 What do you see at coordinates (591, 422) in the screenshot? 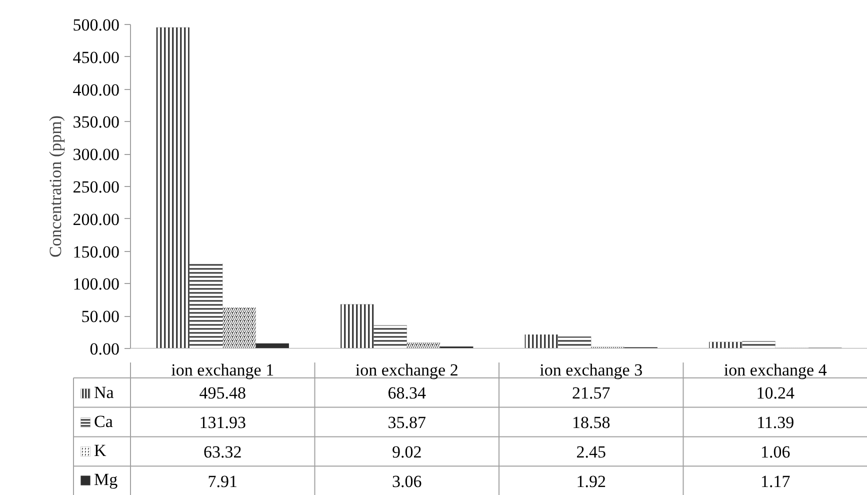
I see `data-label: 18.58` at bounding box center [591, 422].